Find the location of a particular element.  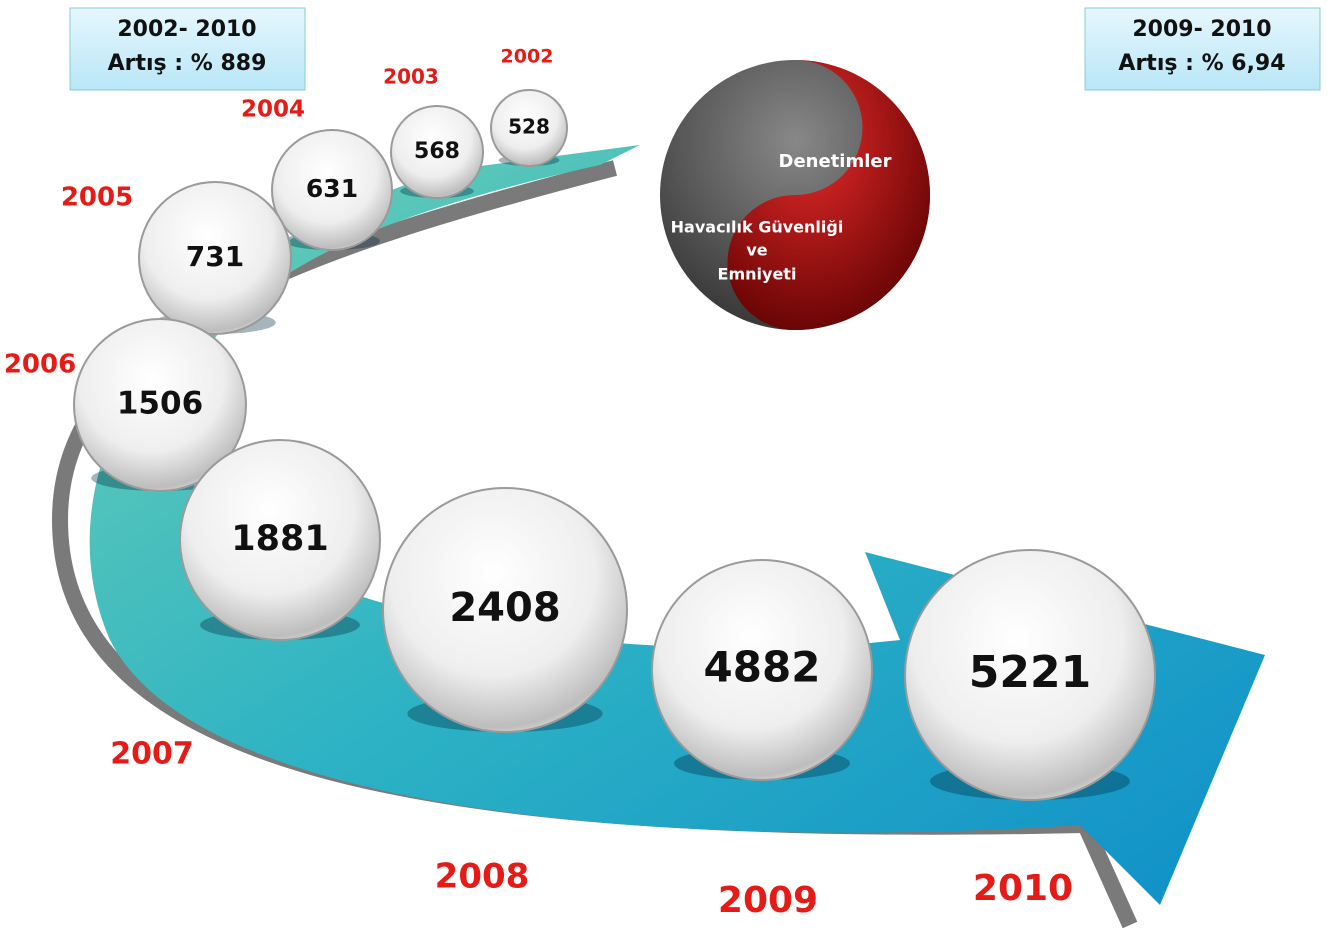

year-label: 2005 is located at coordinates (97, 198).